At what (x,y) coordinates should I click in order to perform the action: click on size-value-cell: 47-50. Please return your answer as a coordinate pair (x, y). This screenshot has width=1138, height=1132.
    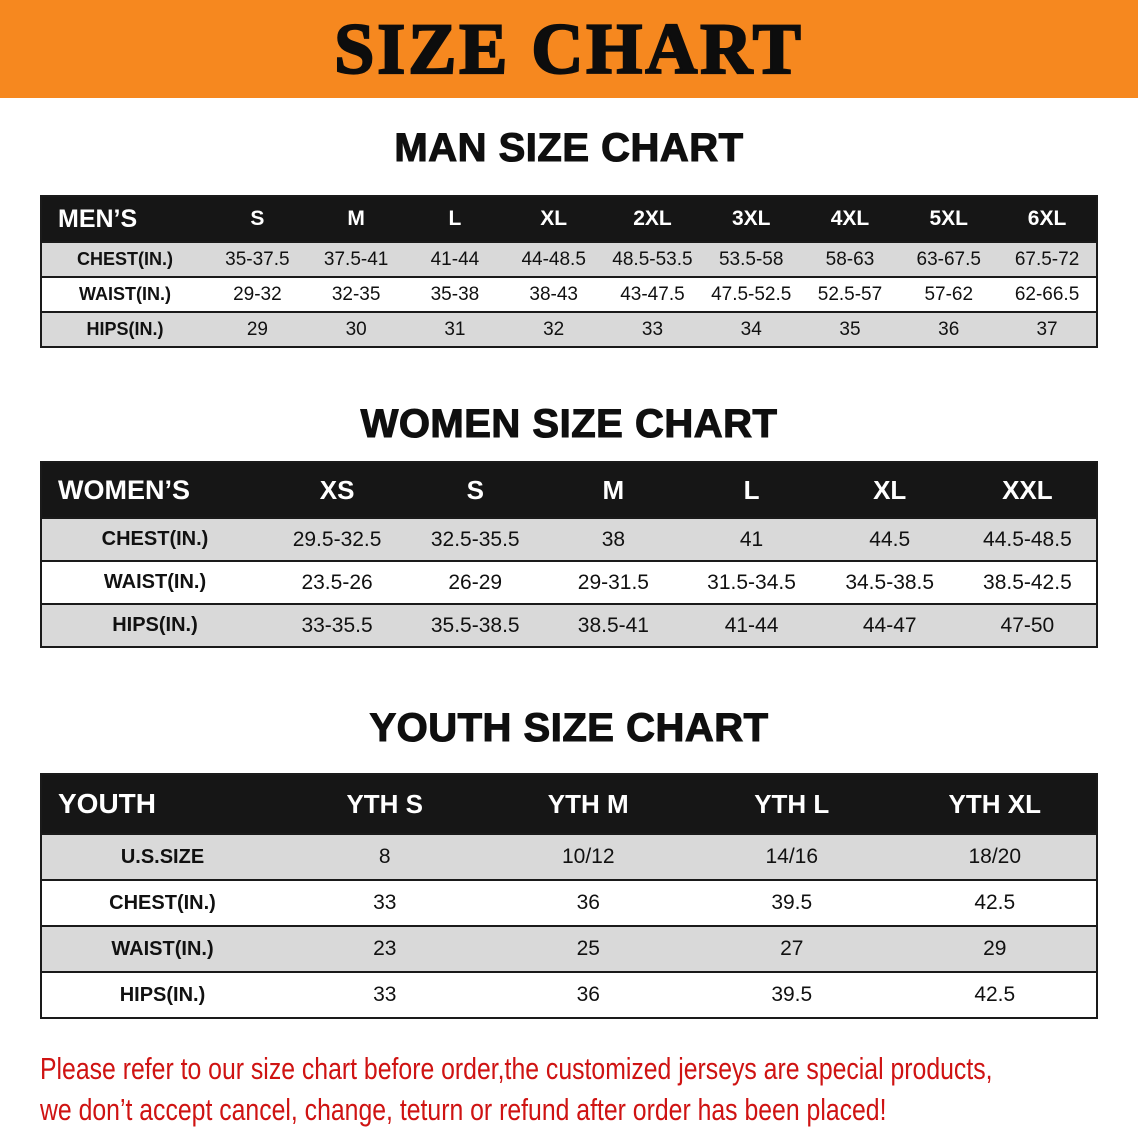
    Looking at the image, I should click on (1027, 625).